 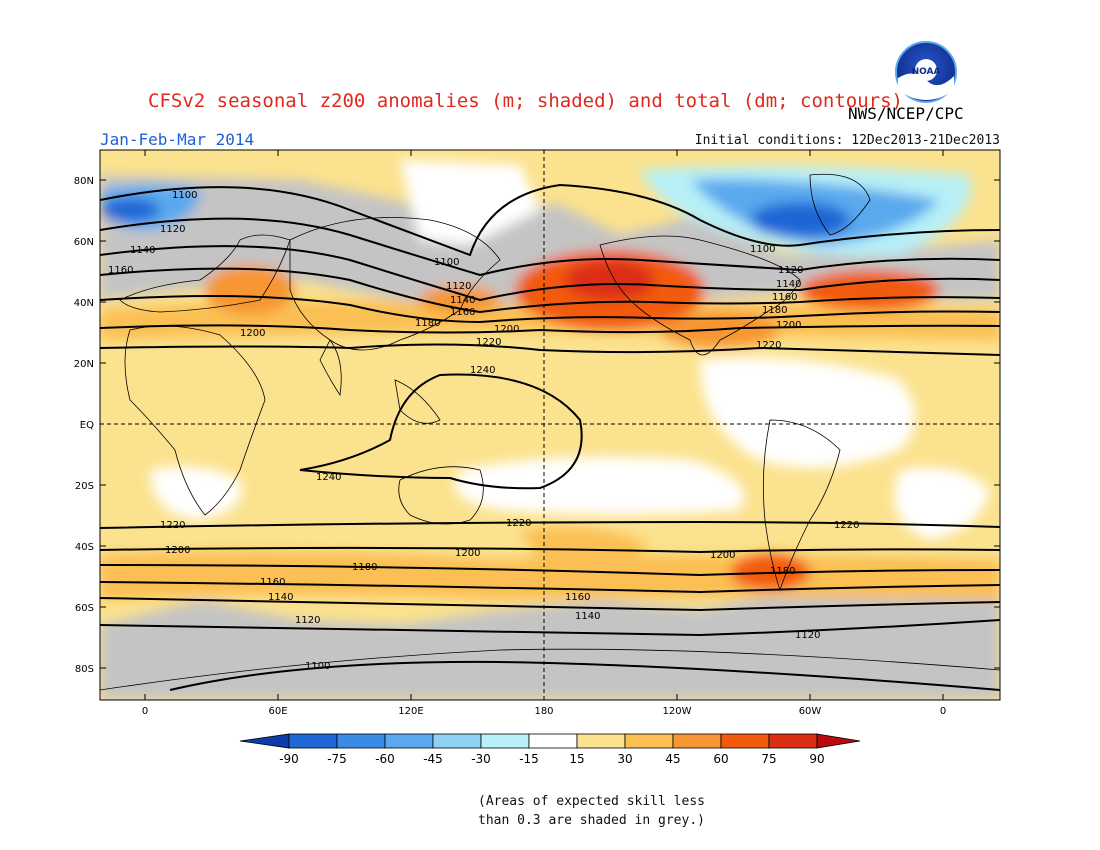 I want to click on contour-1160-n, so click(x=550, y=290).